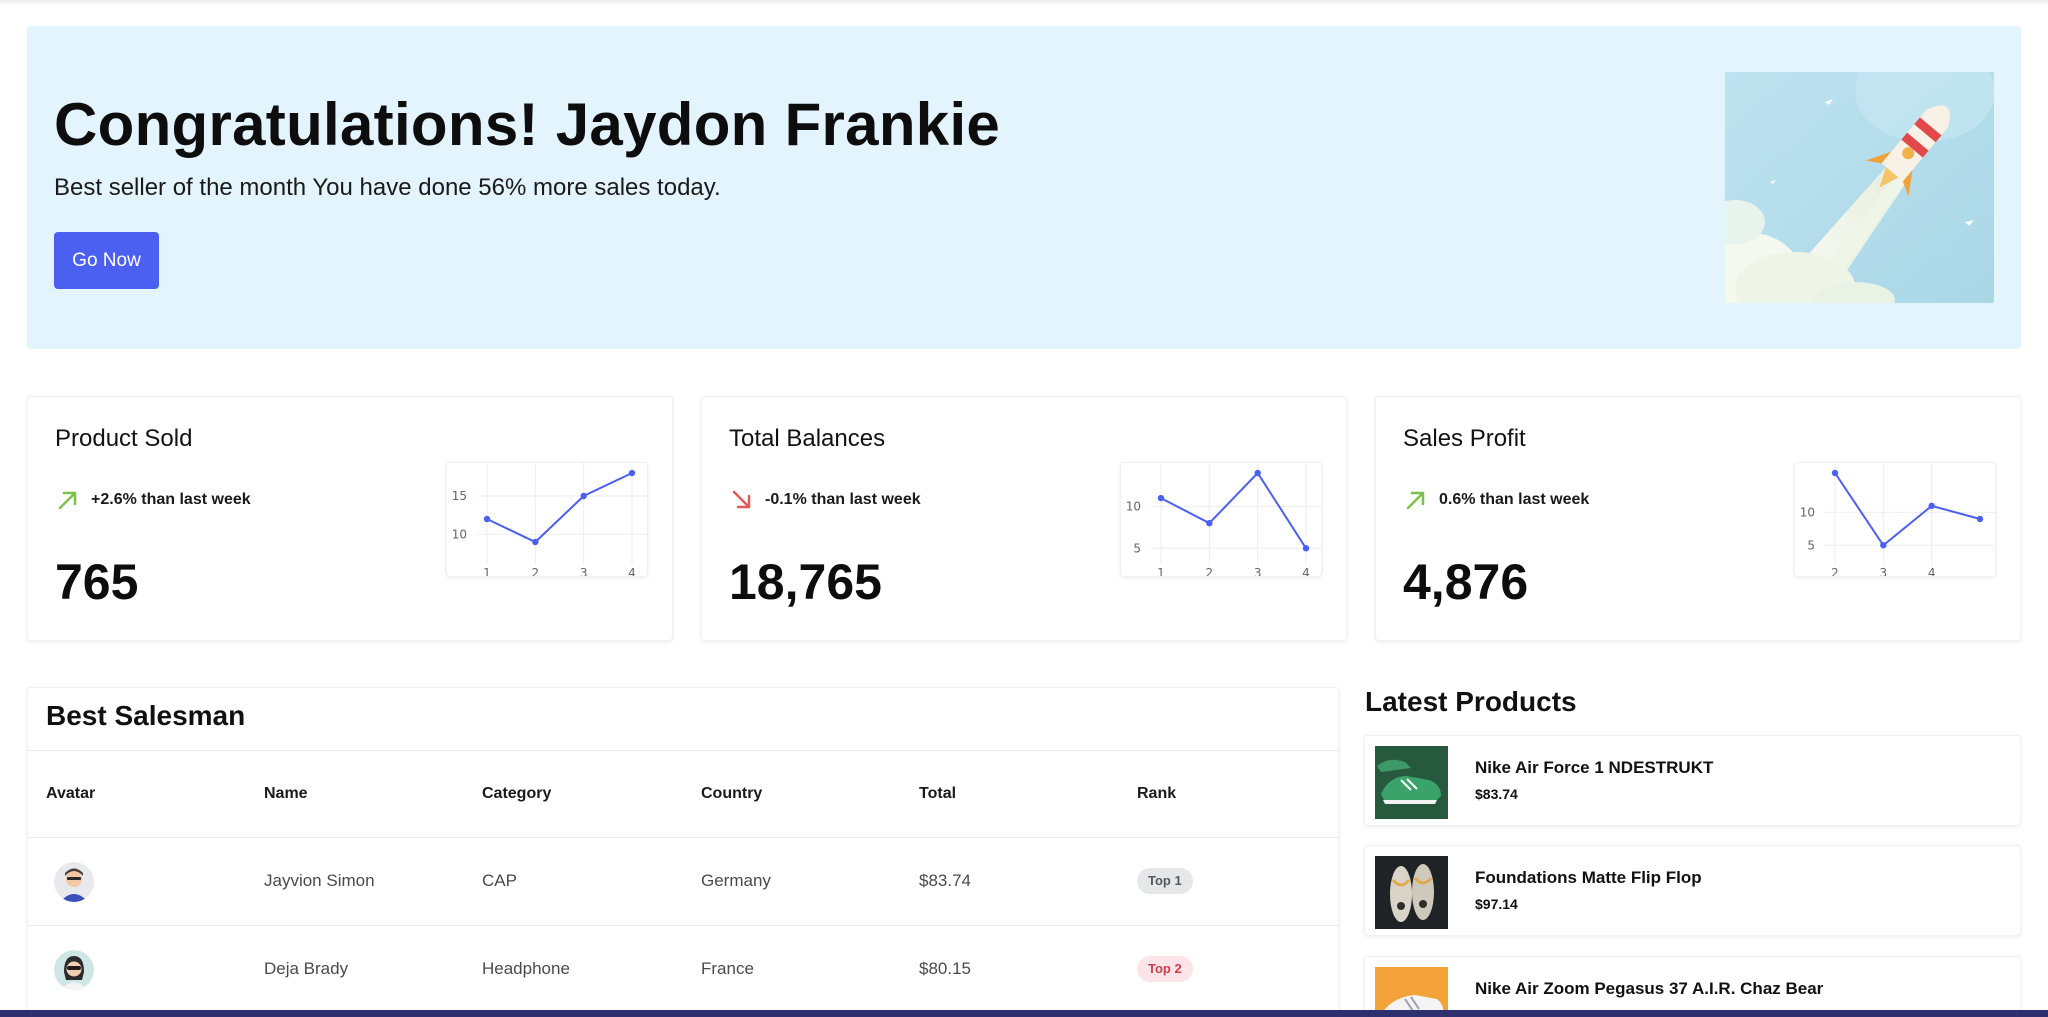  Describe the element at coordinates (945, 880) in the screenshot. I see `salesman-total: $83.74` at that location.